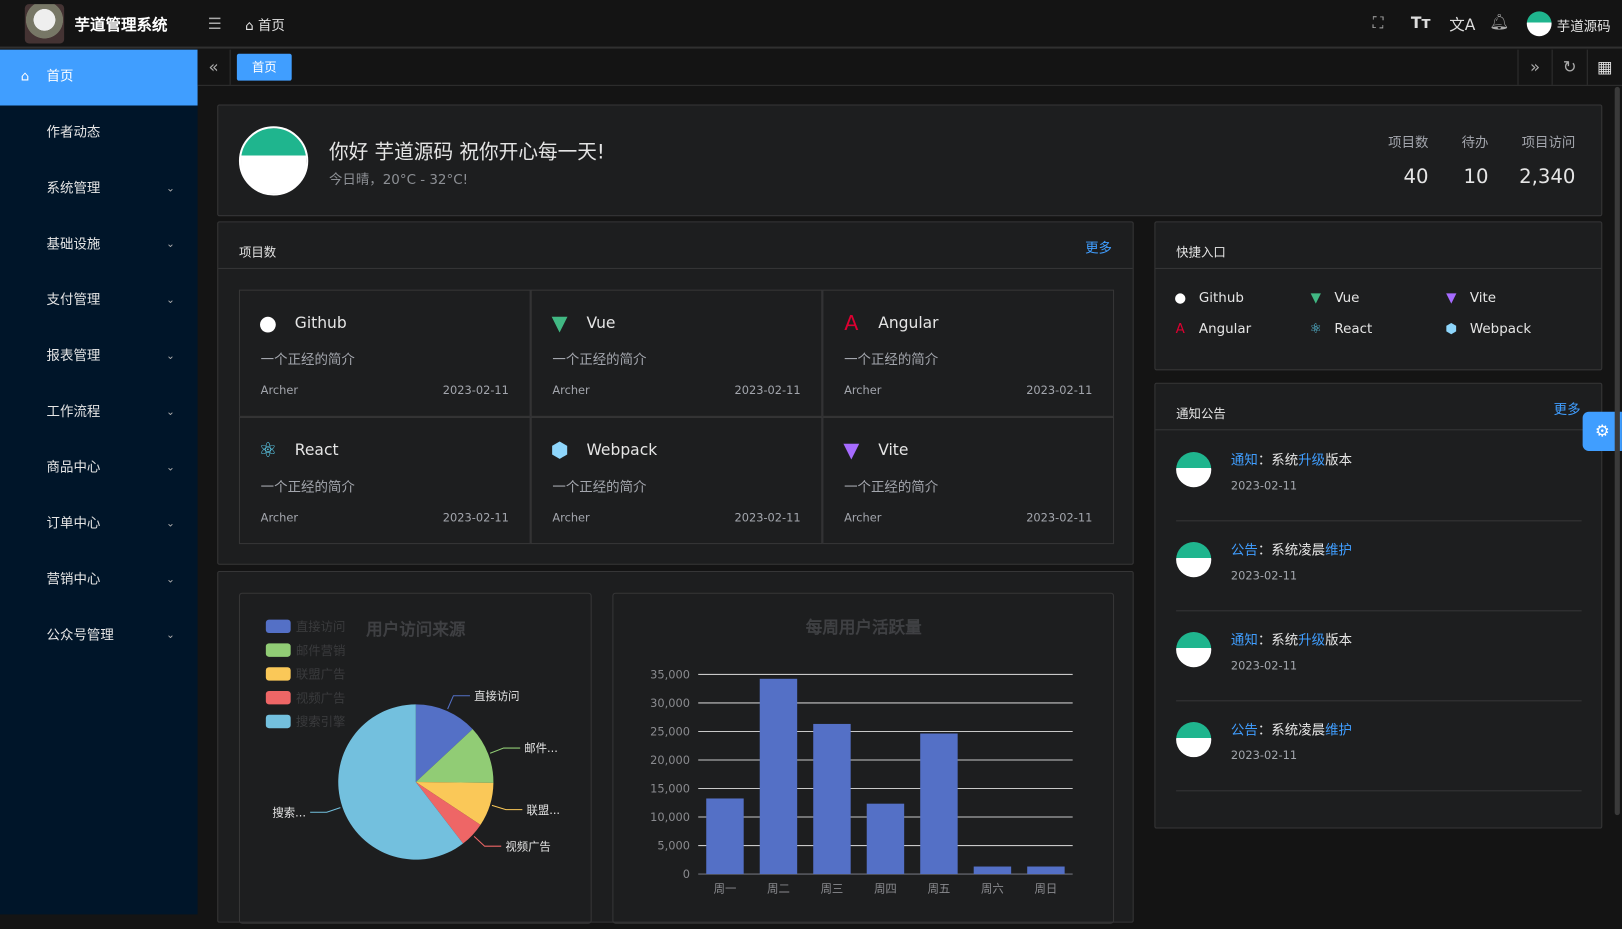 This screenshot has width=1622, height=929. Describe the element at coordinates (851, 323) in the screenshot. I see `angular-icon: A` at that location.